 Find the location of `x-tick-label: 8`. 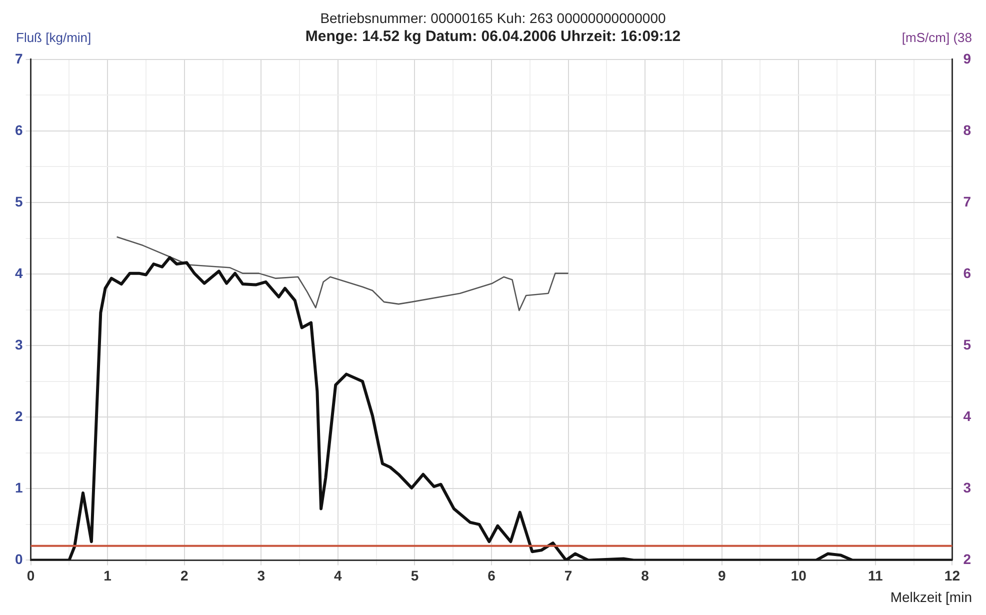

x-tick-label: 8 is located at coordinates (645, 575).